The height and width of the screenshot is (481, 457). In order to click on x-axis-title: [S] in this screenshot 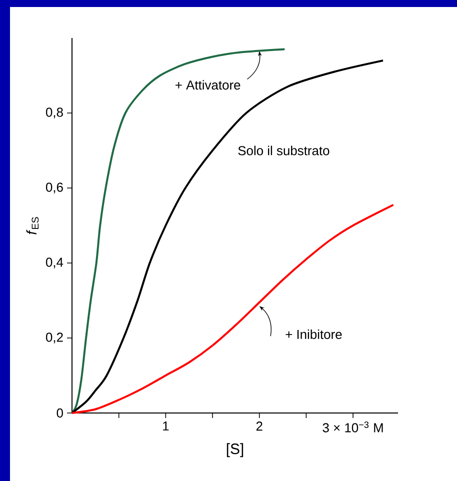, I will do `click(235, 450)`.